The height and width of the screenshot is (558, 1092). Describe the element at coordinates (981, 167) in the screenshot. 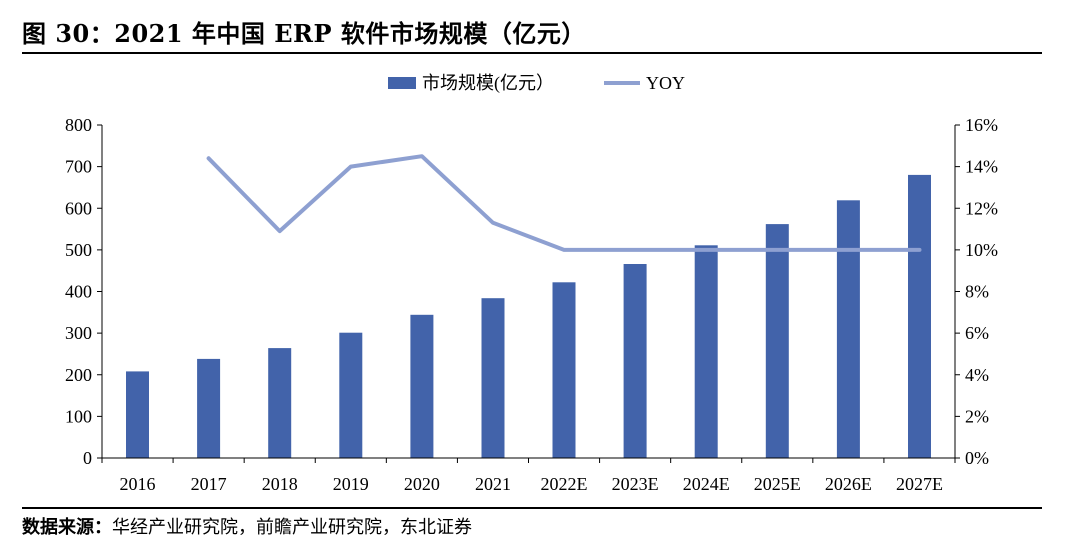

I see `right-tick-label: 14%` at that location.